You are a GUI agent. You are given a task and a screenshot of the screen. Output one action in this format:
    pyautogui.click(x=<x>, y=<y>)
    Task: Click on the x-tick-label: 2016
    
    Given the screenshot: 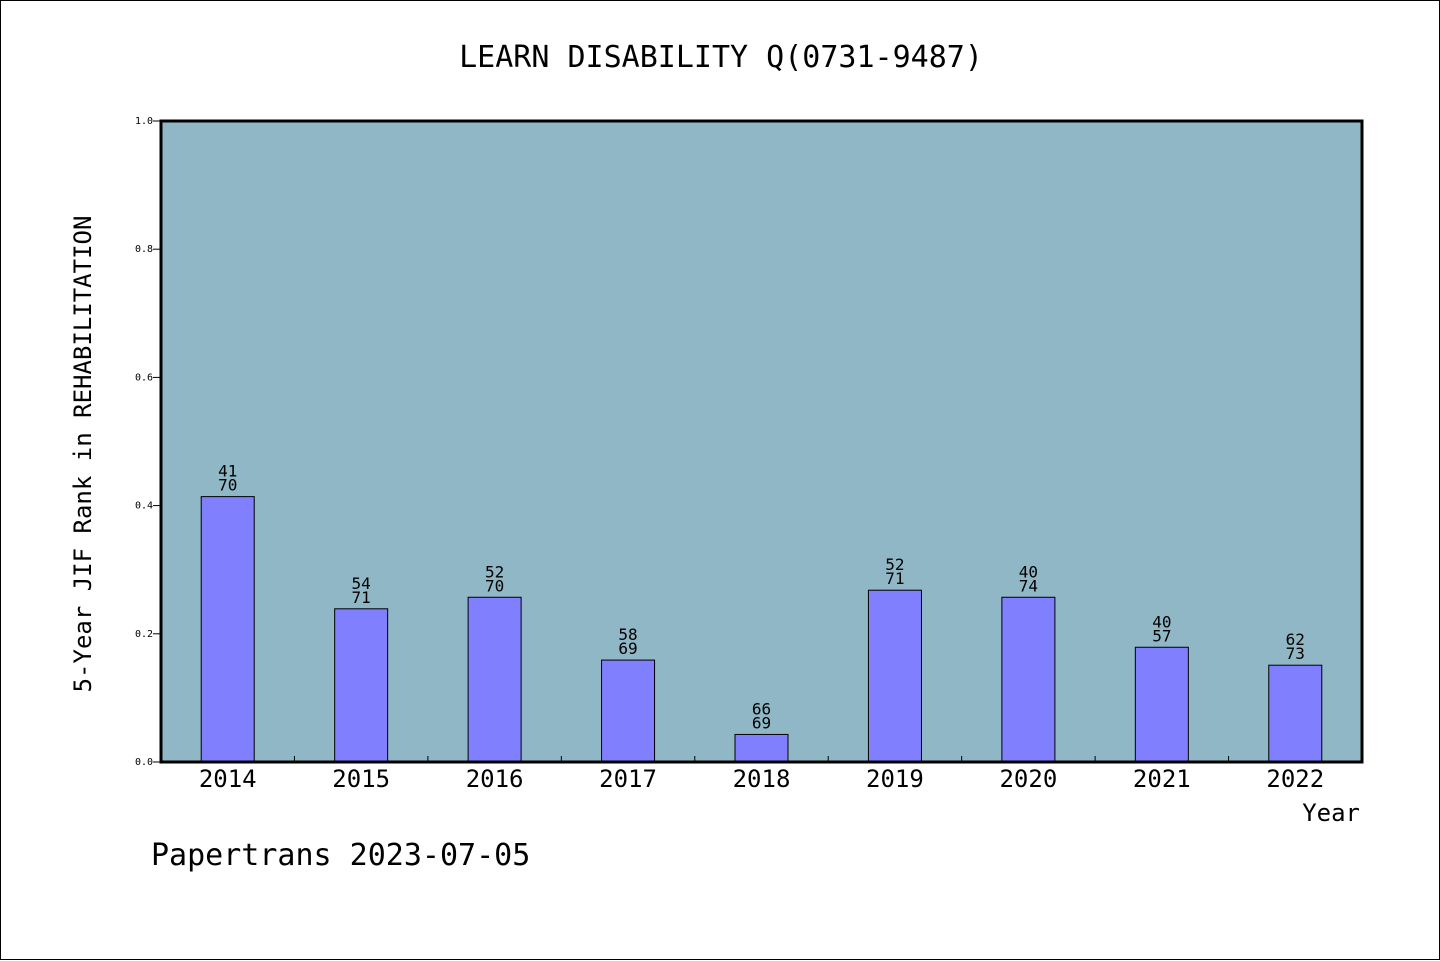 What is the action you would take?
    pyautogui.click(x=495, y=779)
    